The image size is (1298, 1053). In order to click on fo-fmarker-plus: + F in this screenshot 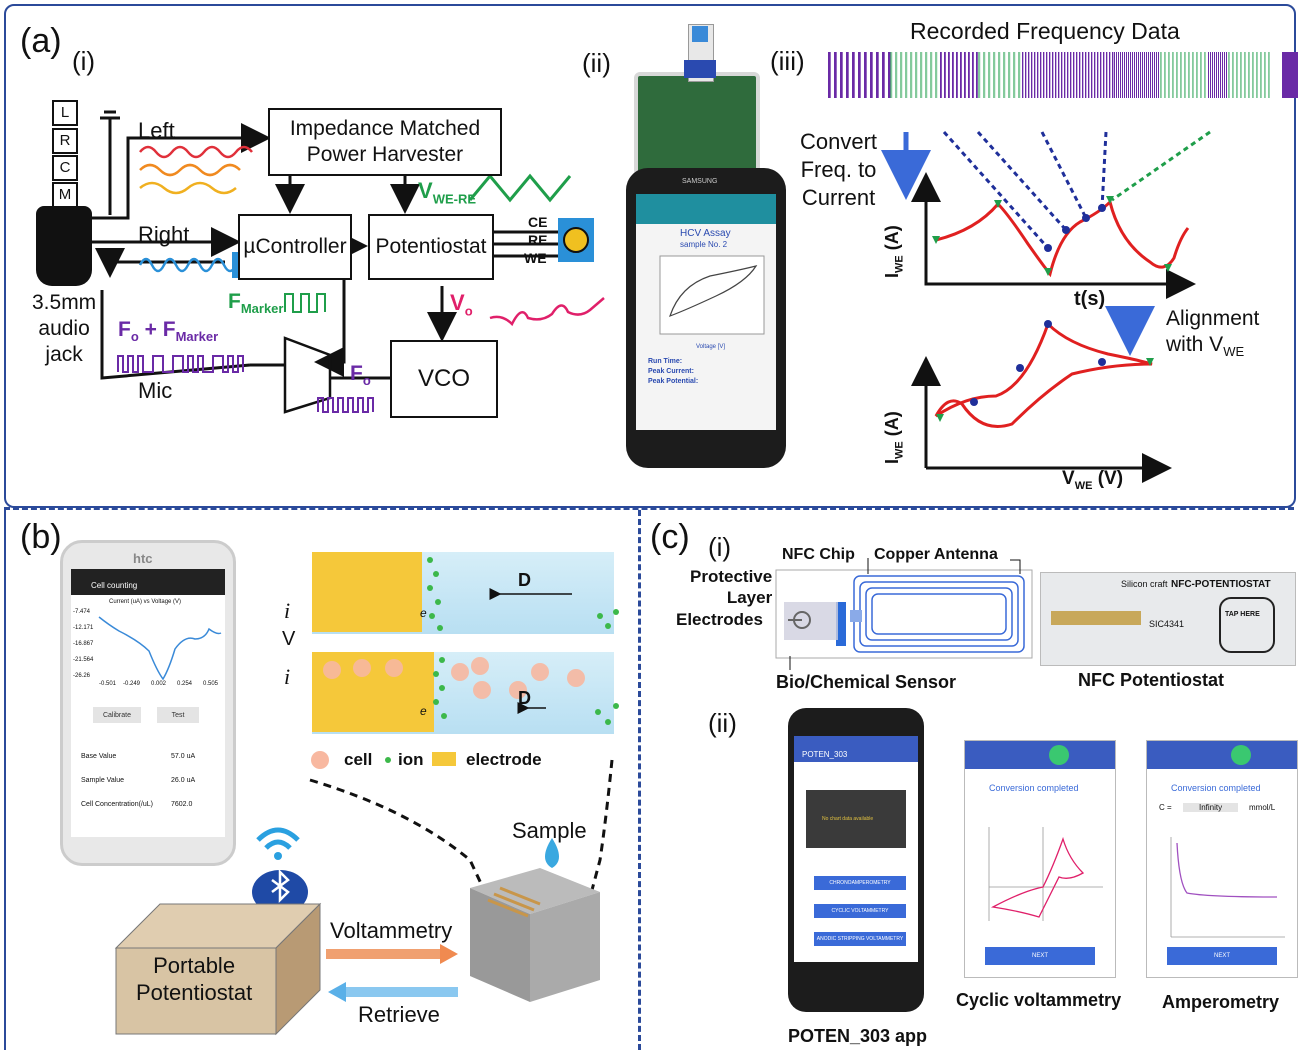, I will do `click(160, 329)`.